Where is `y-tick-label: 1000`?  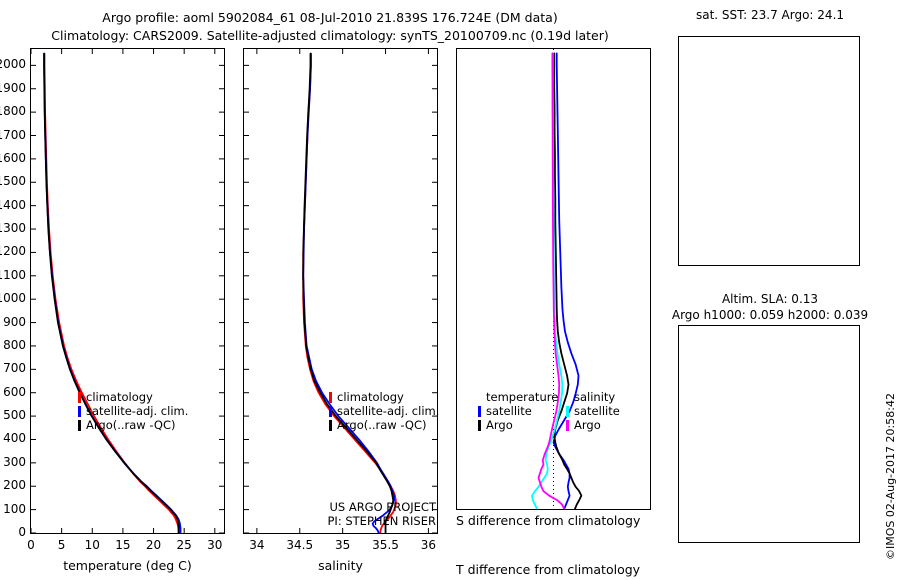
y-tick-label: 1000 is located at coordinates (13, 298).